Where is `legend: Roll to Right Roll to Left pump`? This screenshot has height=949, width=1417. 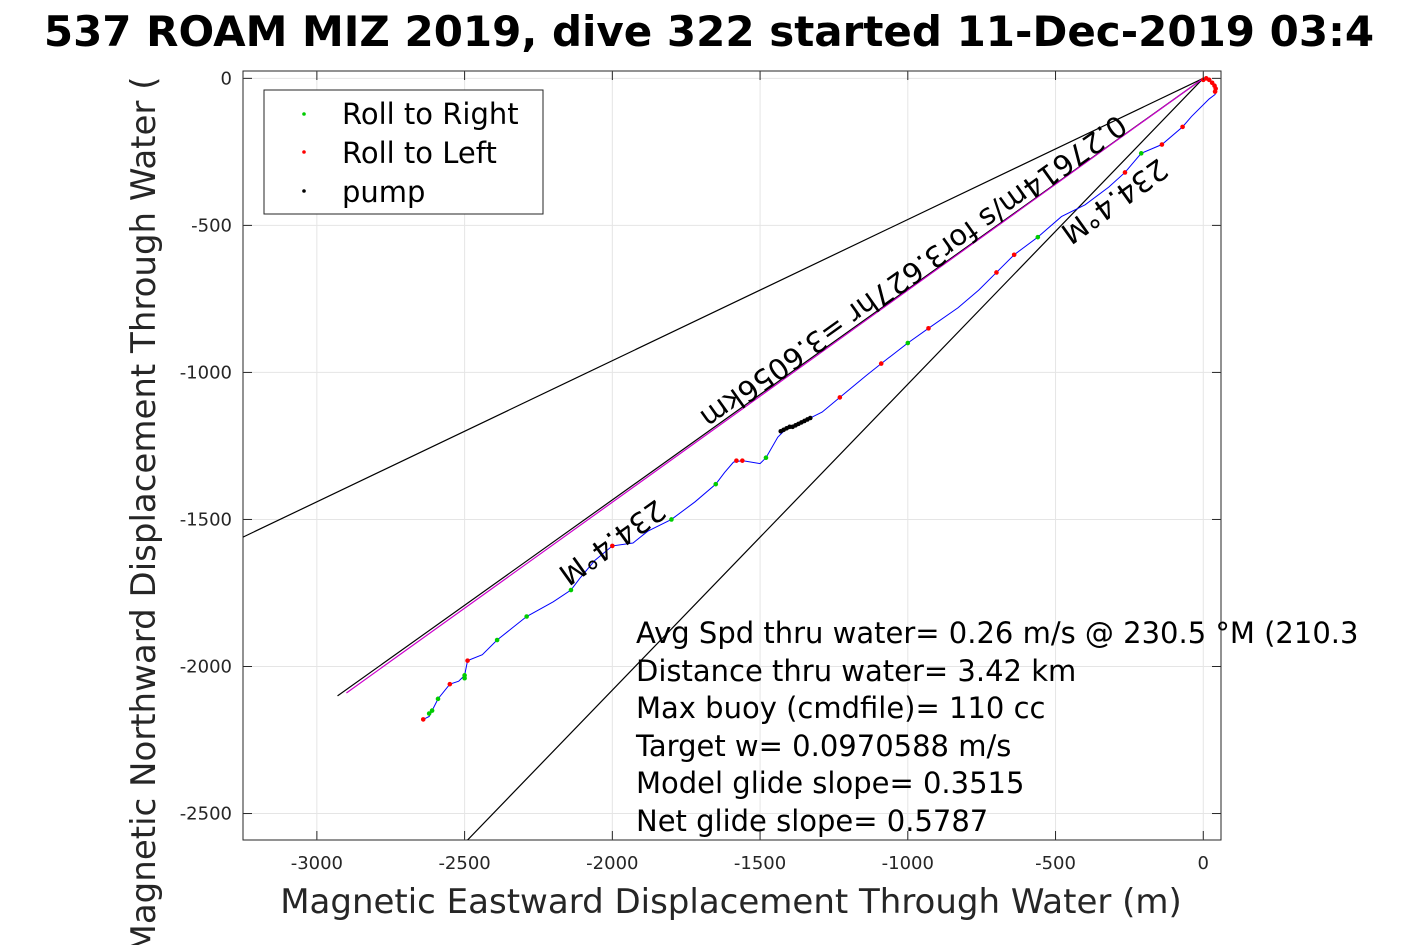 legend: Roll to Right Roll to Left pump is located at coordinates (403, 152).